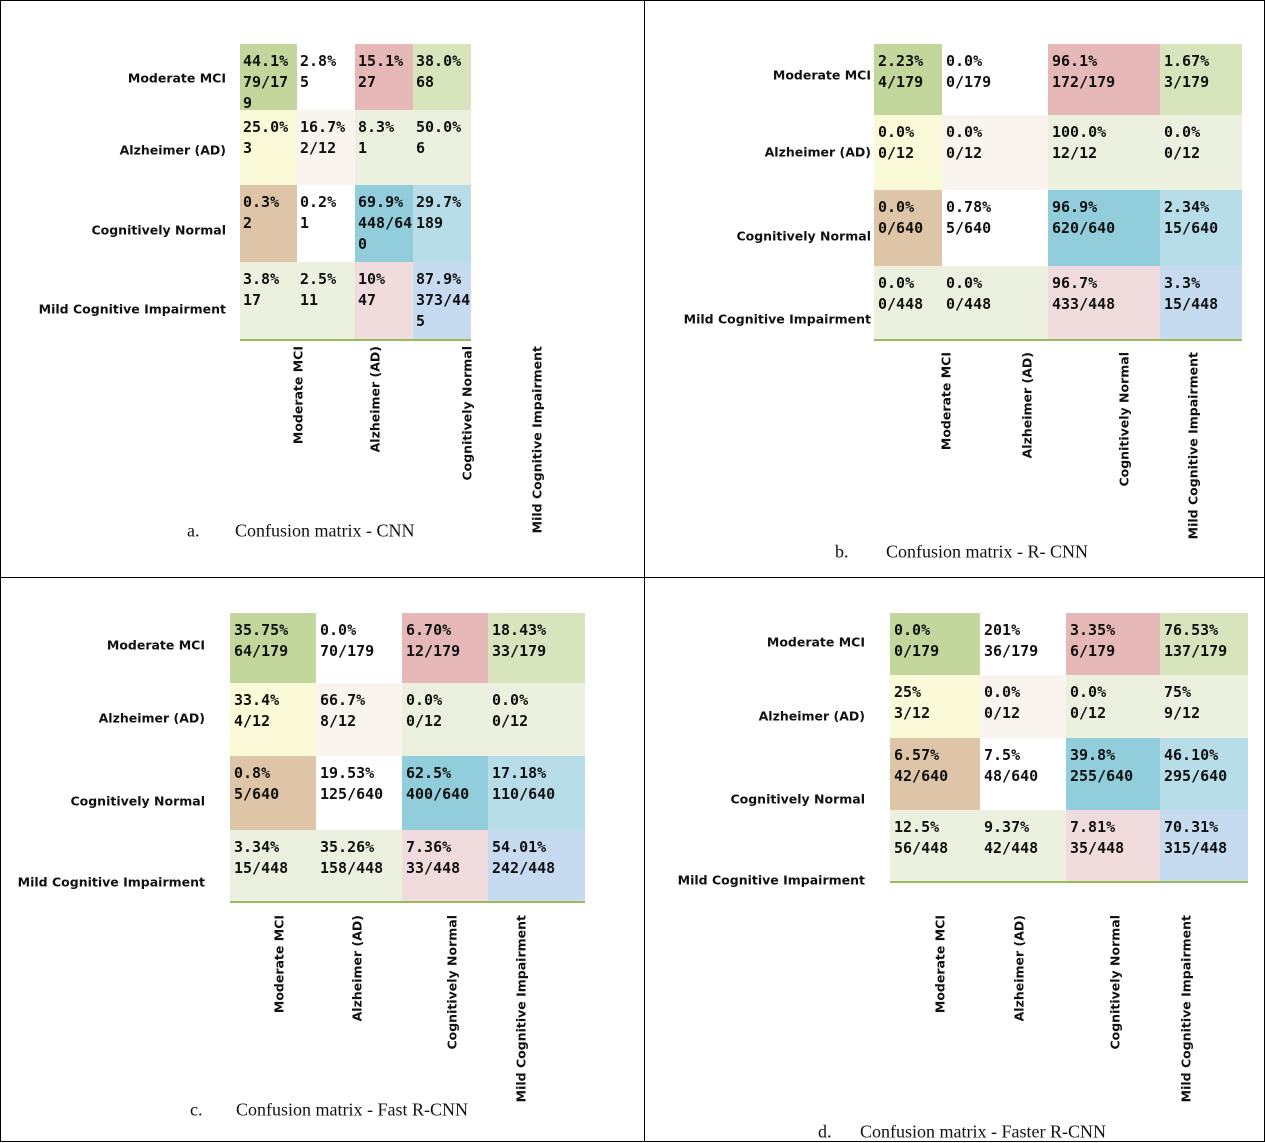  Describe the element at coordinates (1093, 630) in the screenshot. I see `cell-percent: 3.35%` at that location.